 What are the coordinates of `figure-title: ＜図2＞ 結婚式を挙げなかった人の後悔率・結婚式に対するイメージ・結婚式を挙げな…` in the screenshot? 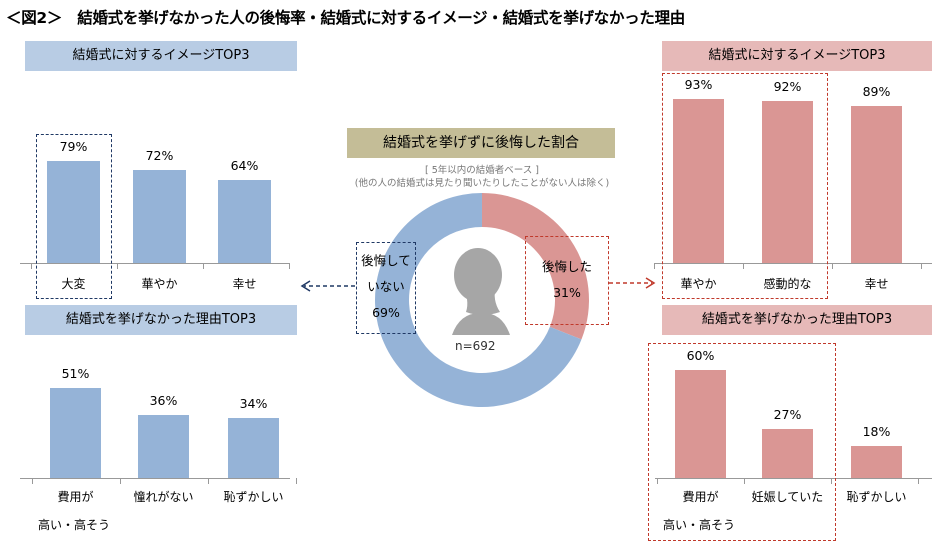 It's located at (345, 18).